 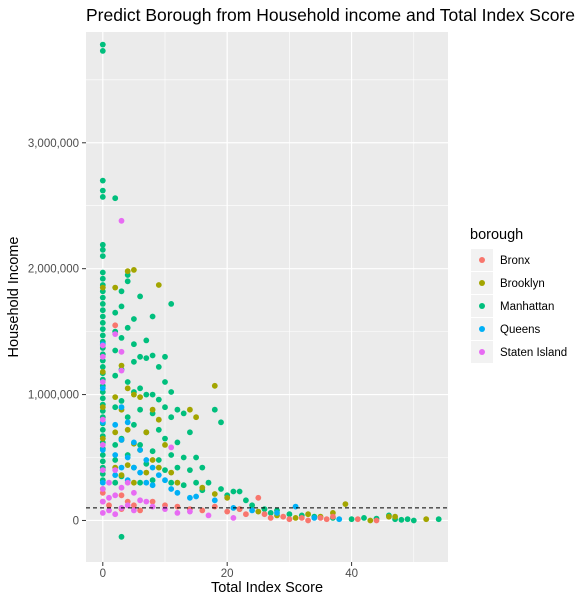 I want to click on legend-title: borough, so click(x=496, y=235).